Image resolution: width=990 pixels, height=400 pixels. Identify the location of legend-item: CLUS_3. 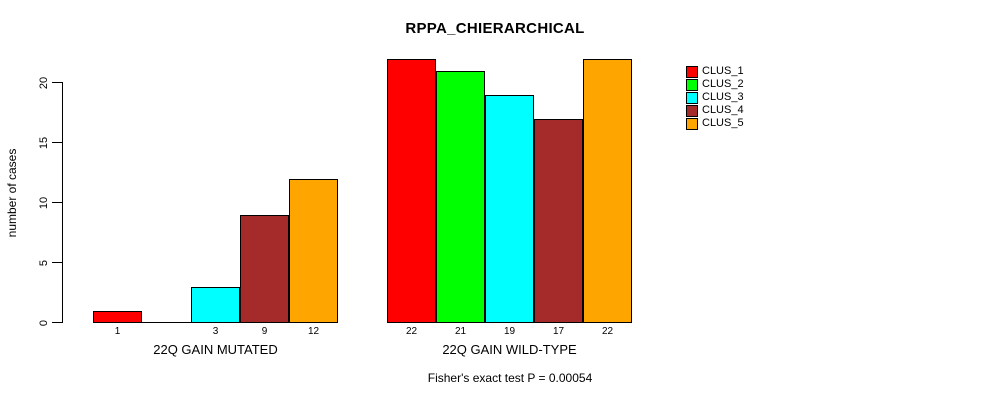
(715, 97).